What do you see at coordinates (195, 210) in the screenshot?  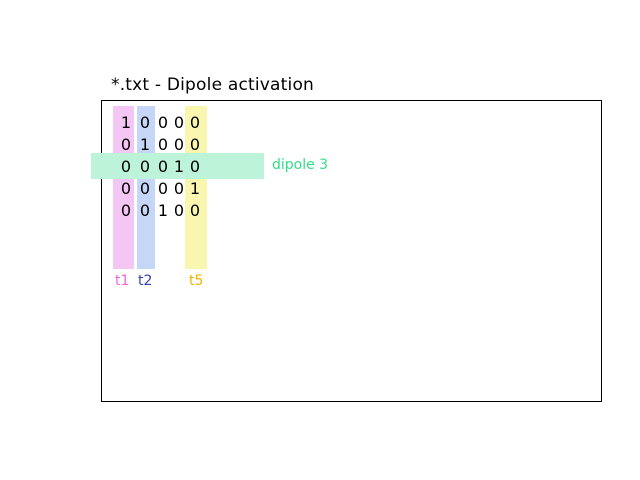 I see `matrix-cell-r5-c5: 0` at bounding box center [195, 210].